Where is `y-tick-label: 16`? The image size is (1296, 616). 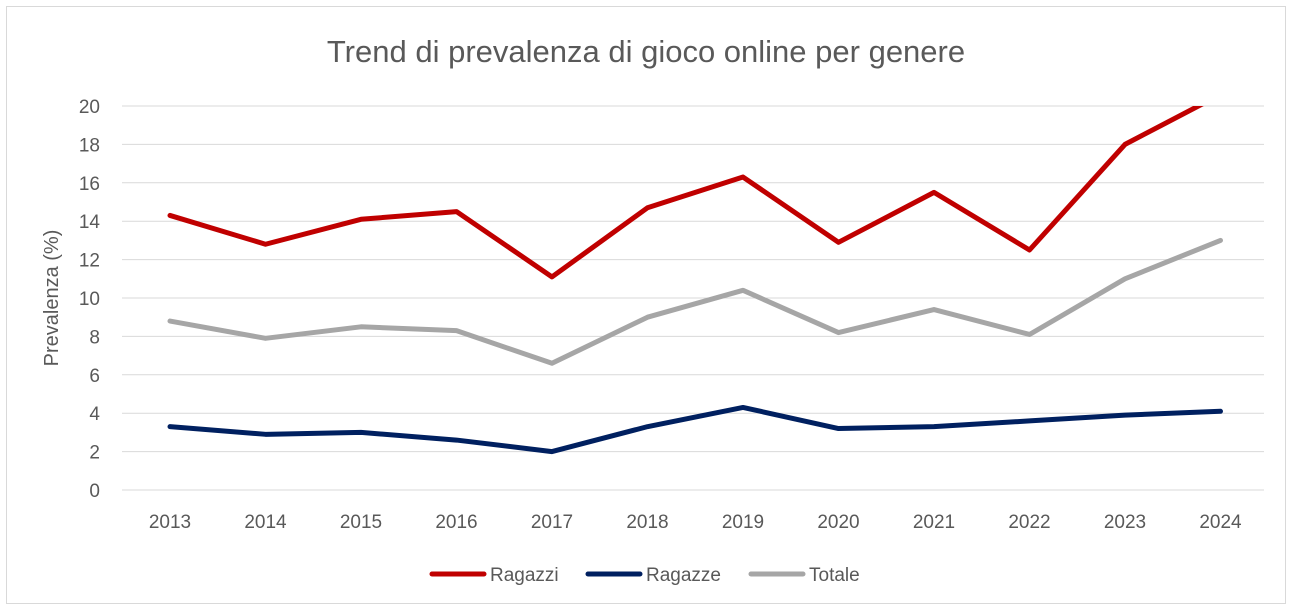
y-tick-label: 16 is located at coordinates (89, 184).